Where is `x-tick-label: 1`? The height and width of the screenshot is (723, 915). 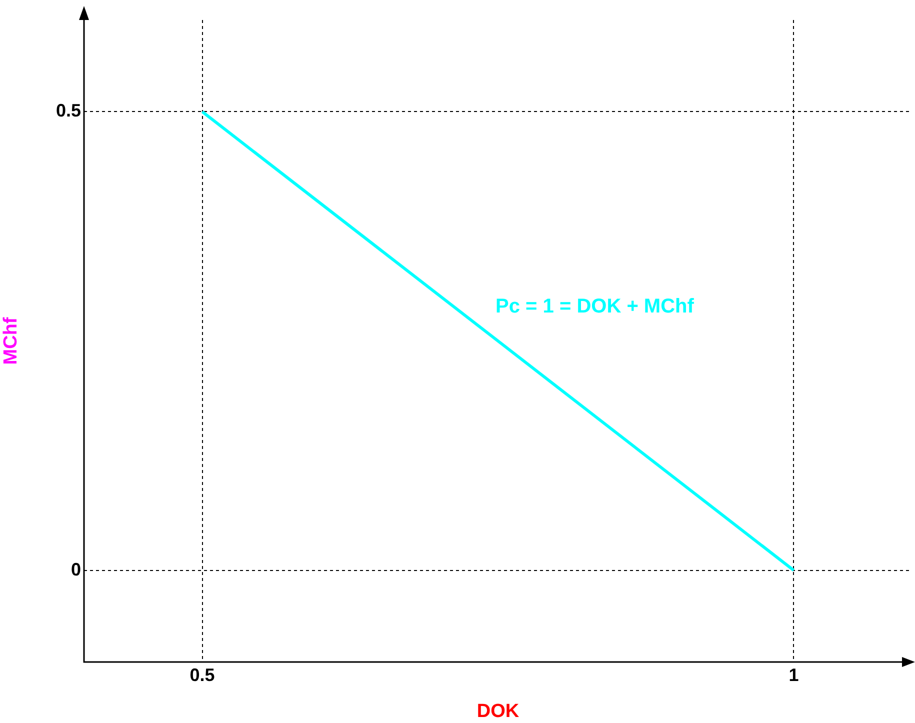 x-tick-label: 1 is located at coordinates (793, 674).